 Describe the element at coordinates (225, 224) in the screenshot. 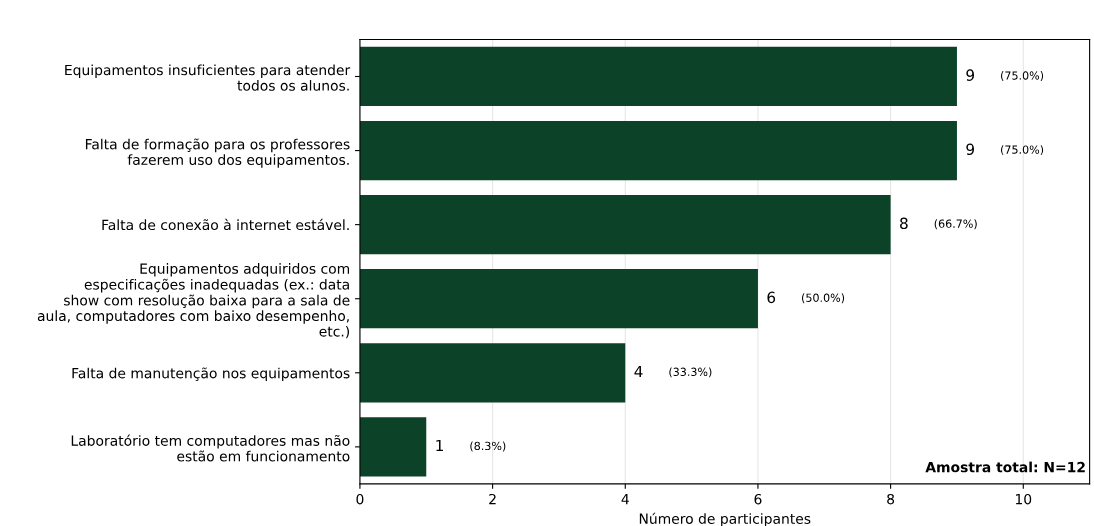

I see `y-tick-label: Falta de conexão à internet estável.` at that location.